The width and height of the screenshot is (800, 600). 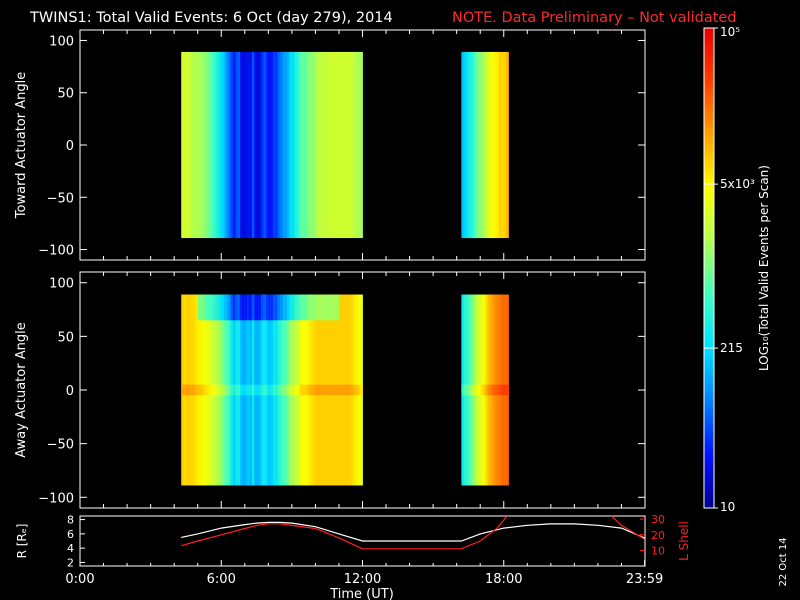 I want to click on orbit-left-tick-label: 6, so click(x=70, y=534).